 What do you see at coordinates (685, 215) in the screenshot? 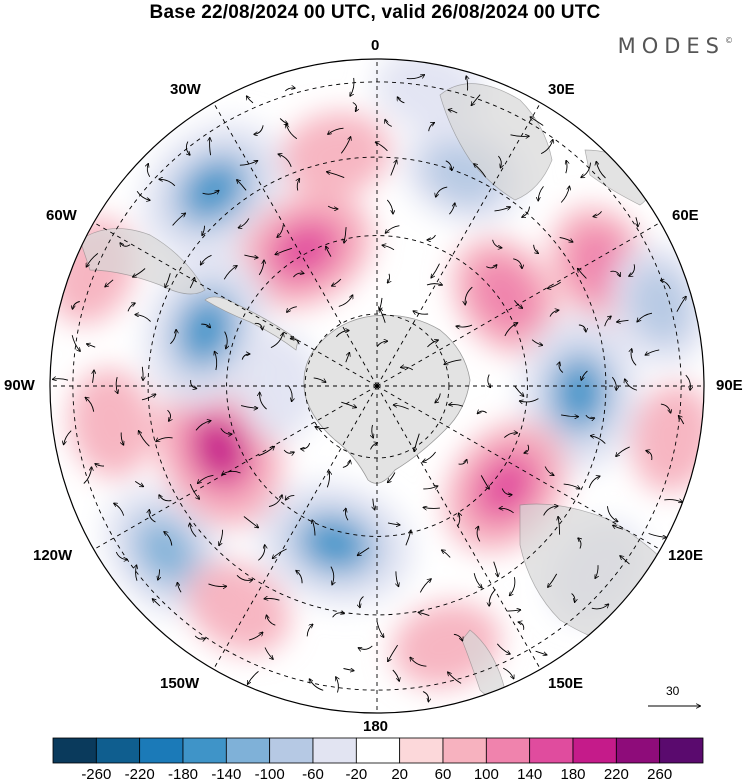
I see `lon-label-60e: 60E` at bounding box center [685, 215].